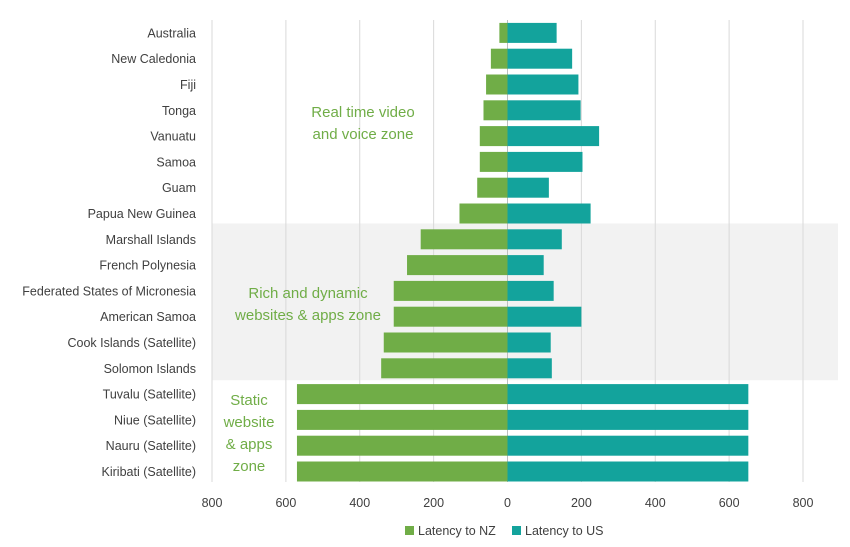 The height and width of the screenshot is (547, 850). Describe the element at coordinates (729, 503) in the screenshot. I see `x-tick-label-7: 600` at that location.